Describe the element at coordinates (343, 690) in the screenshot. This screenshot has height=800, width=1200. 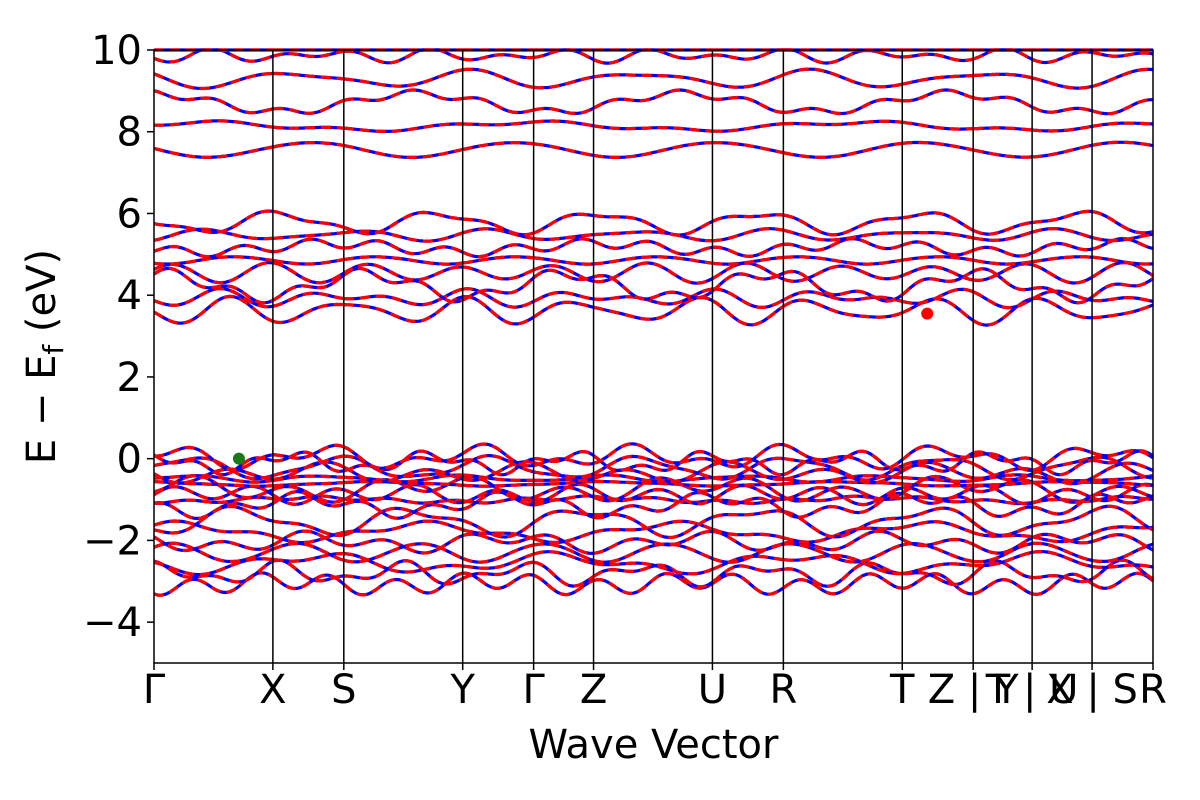
I see `x-tick-label: S` at that location.